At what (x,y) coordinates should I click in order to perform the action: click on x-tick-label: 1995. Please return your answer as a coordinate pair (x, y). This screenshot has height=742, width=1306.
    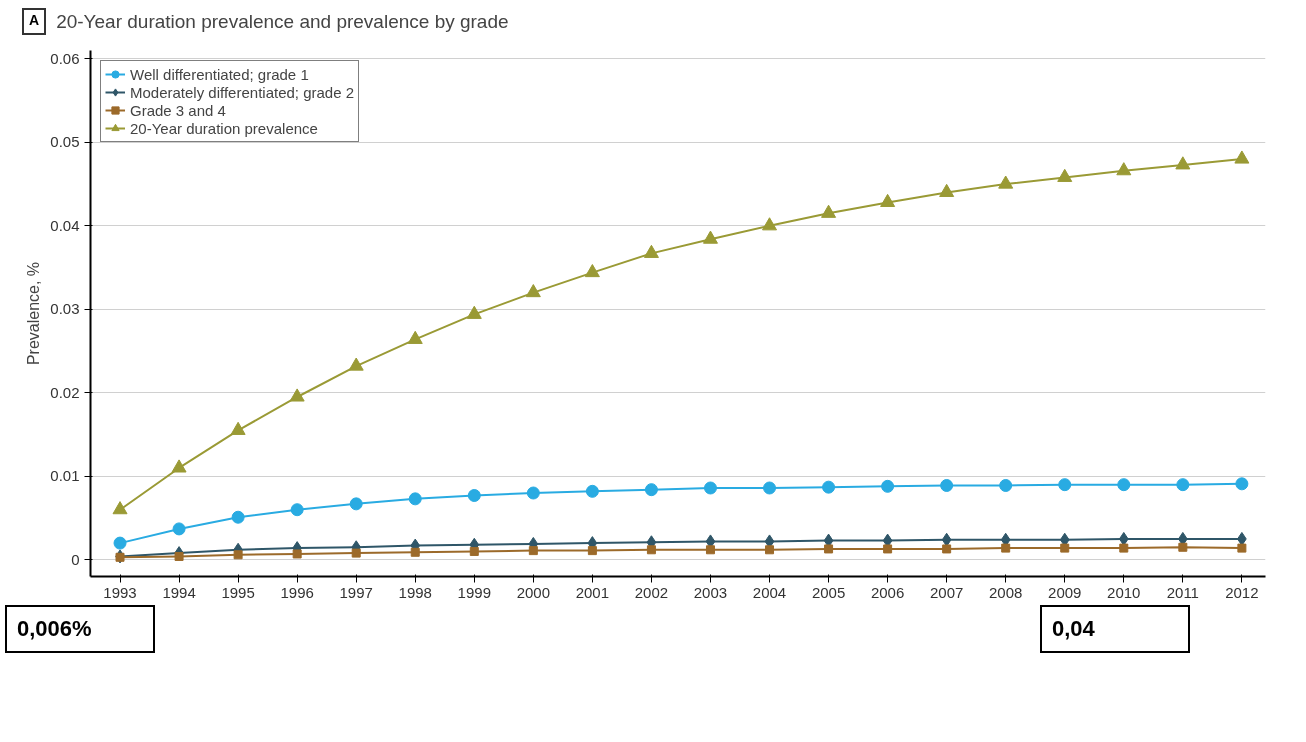
    Looking at the image, I should click on (238, 592).